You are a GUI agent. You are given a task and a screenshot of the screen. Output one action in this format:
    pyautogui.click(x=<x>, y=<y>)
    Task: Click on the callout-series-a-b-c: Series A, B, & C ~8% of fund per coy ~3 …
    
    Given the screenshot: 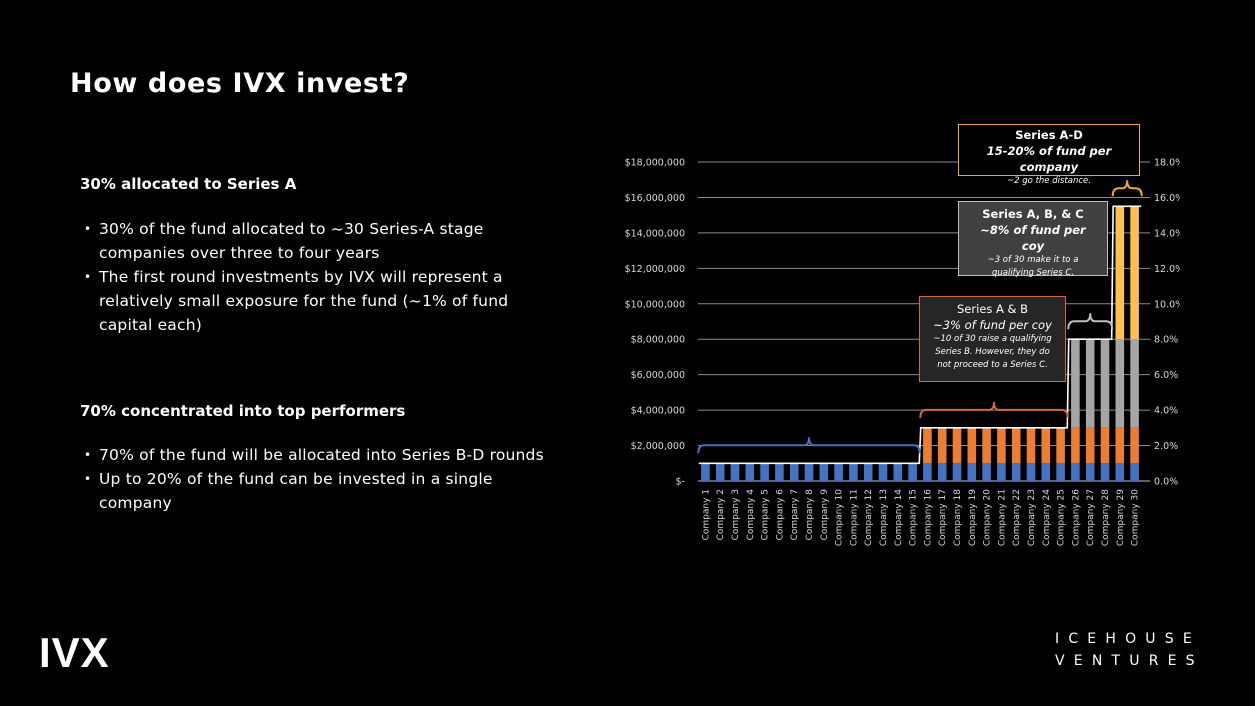 What is the action you would take?
    pyautogui.click(x=1033, y=239)
    